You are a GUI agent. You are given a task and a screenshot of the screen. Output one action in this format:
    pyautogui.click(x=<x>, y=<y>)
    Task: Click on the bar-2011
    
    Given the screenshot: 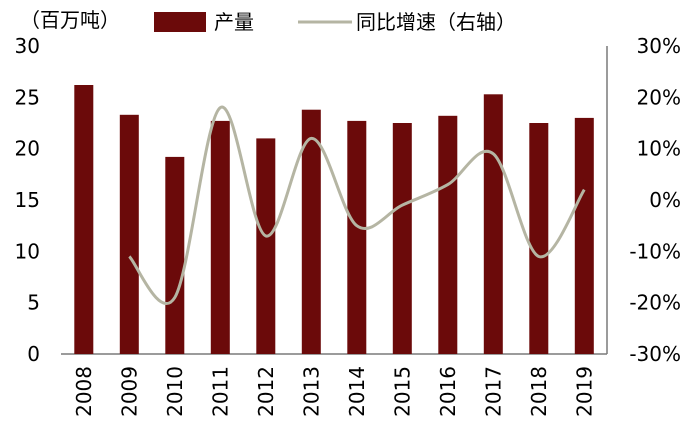 What is the action you would take?
    pyautogui.click(x=220, y=237)
    